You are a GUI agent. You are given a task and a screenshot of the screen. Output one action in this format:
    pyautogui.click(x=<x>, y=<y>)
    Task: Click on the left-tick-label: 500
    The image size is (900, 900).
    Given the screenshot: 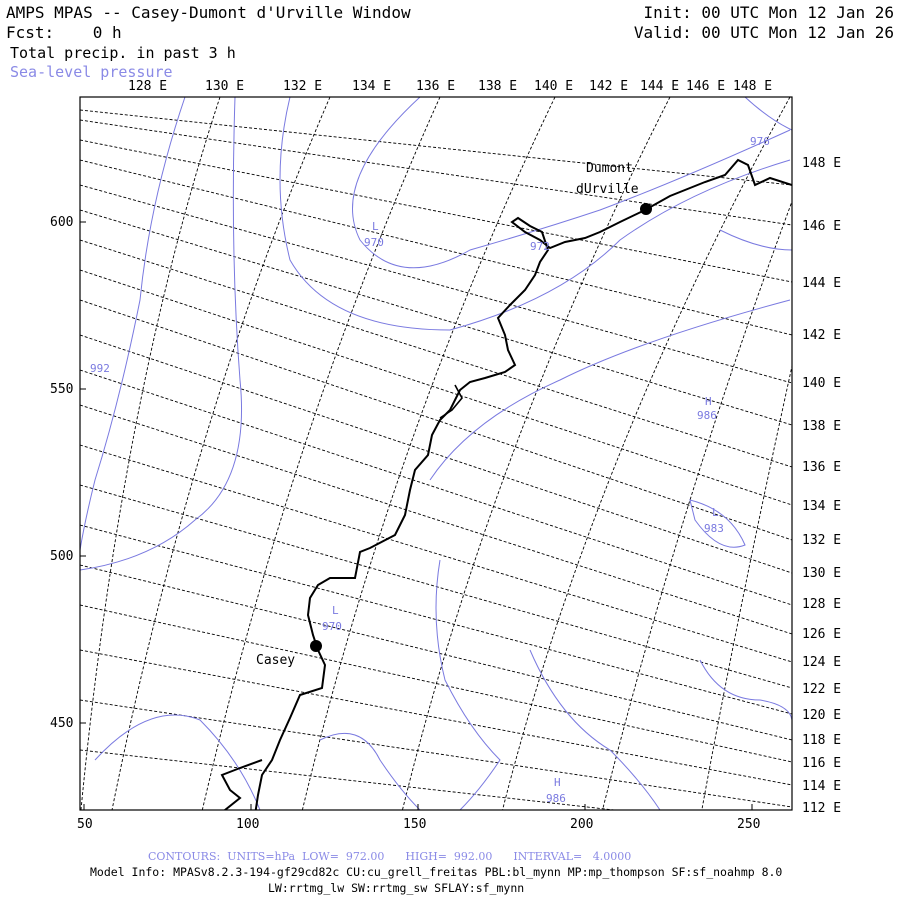 What is the action you would take?
    pyautogui.click(x=61, y=556)
    